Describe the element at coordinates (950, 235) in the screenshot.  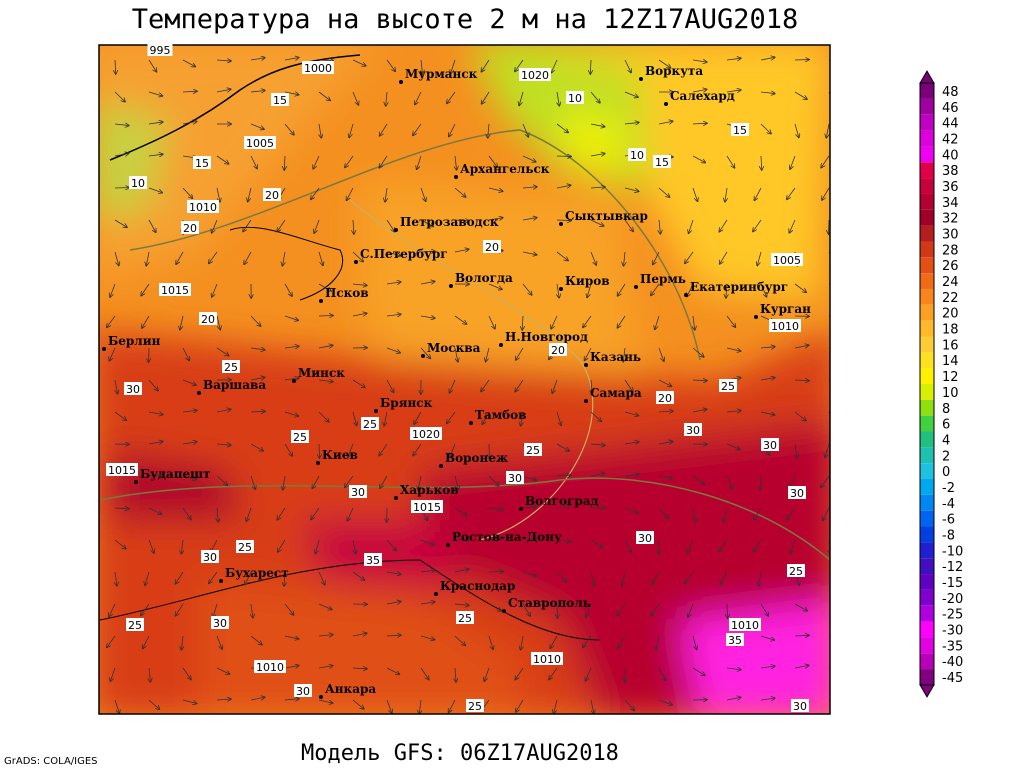
I see `colorbar-label: 30` at that location.